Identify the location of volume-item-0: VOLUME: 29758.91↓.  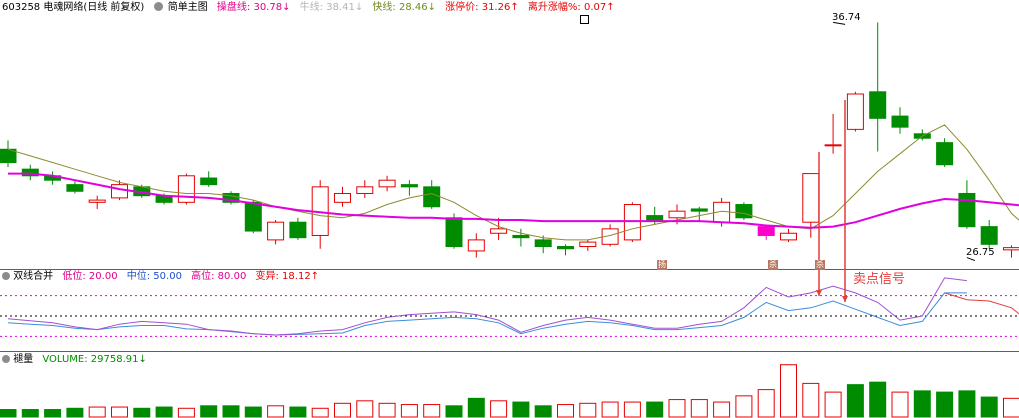
(94, 359).